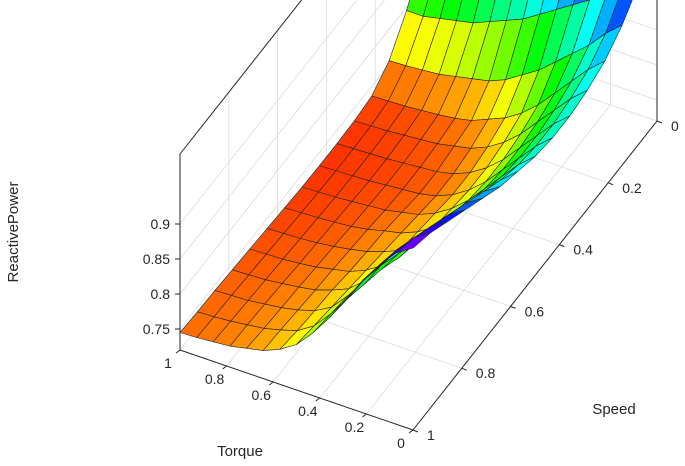  Describe the element at coordinates (583, 250) in the screenshot. I see `y-tick-label: 0.4` at that location.